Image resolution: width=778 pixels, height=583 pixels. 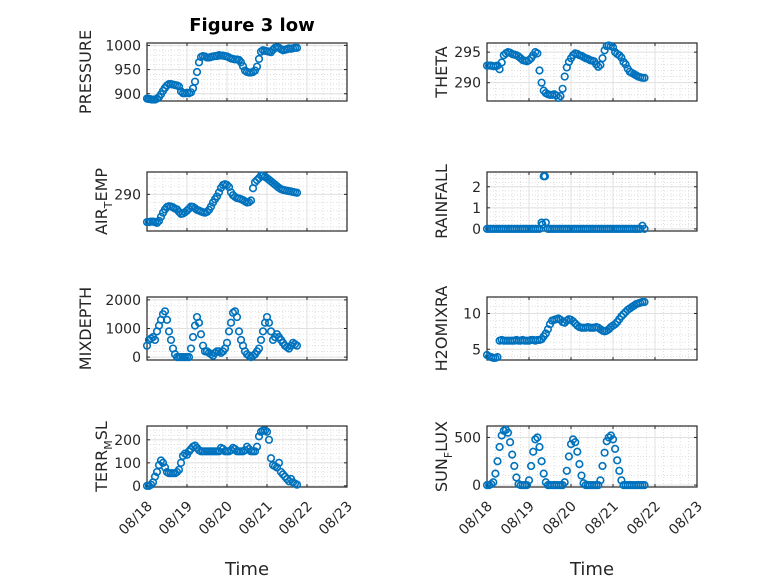 I want to click on y-tick-label: 1000, so click(x=123, y=46).